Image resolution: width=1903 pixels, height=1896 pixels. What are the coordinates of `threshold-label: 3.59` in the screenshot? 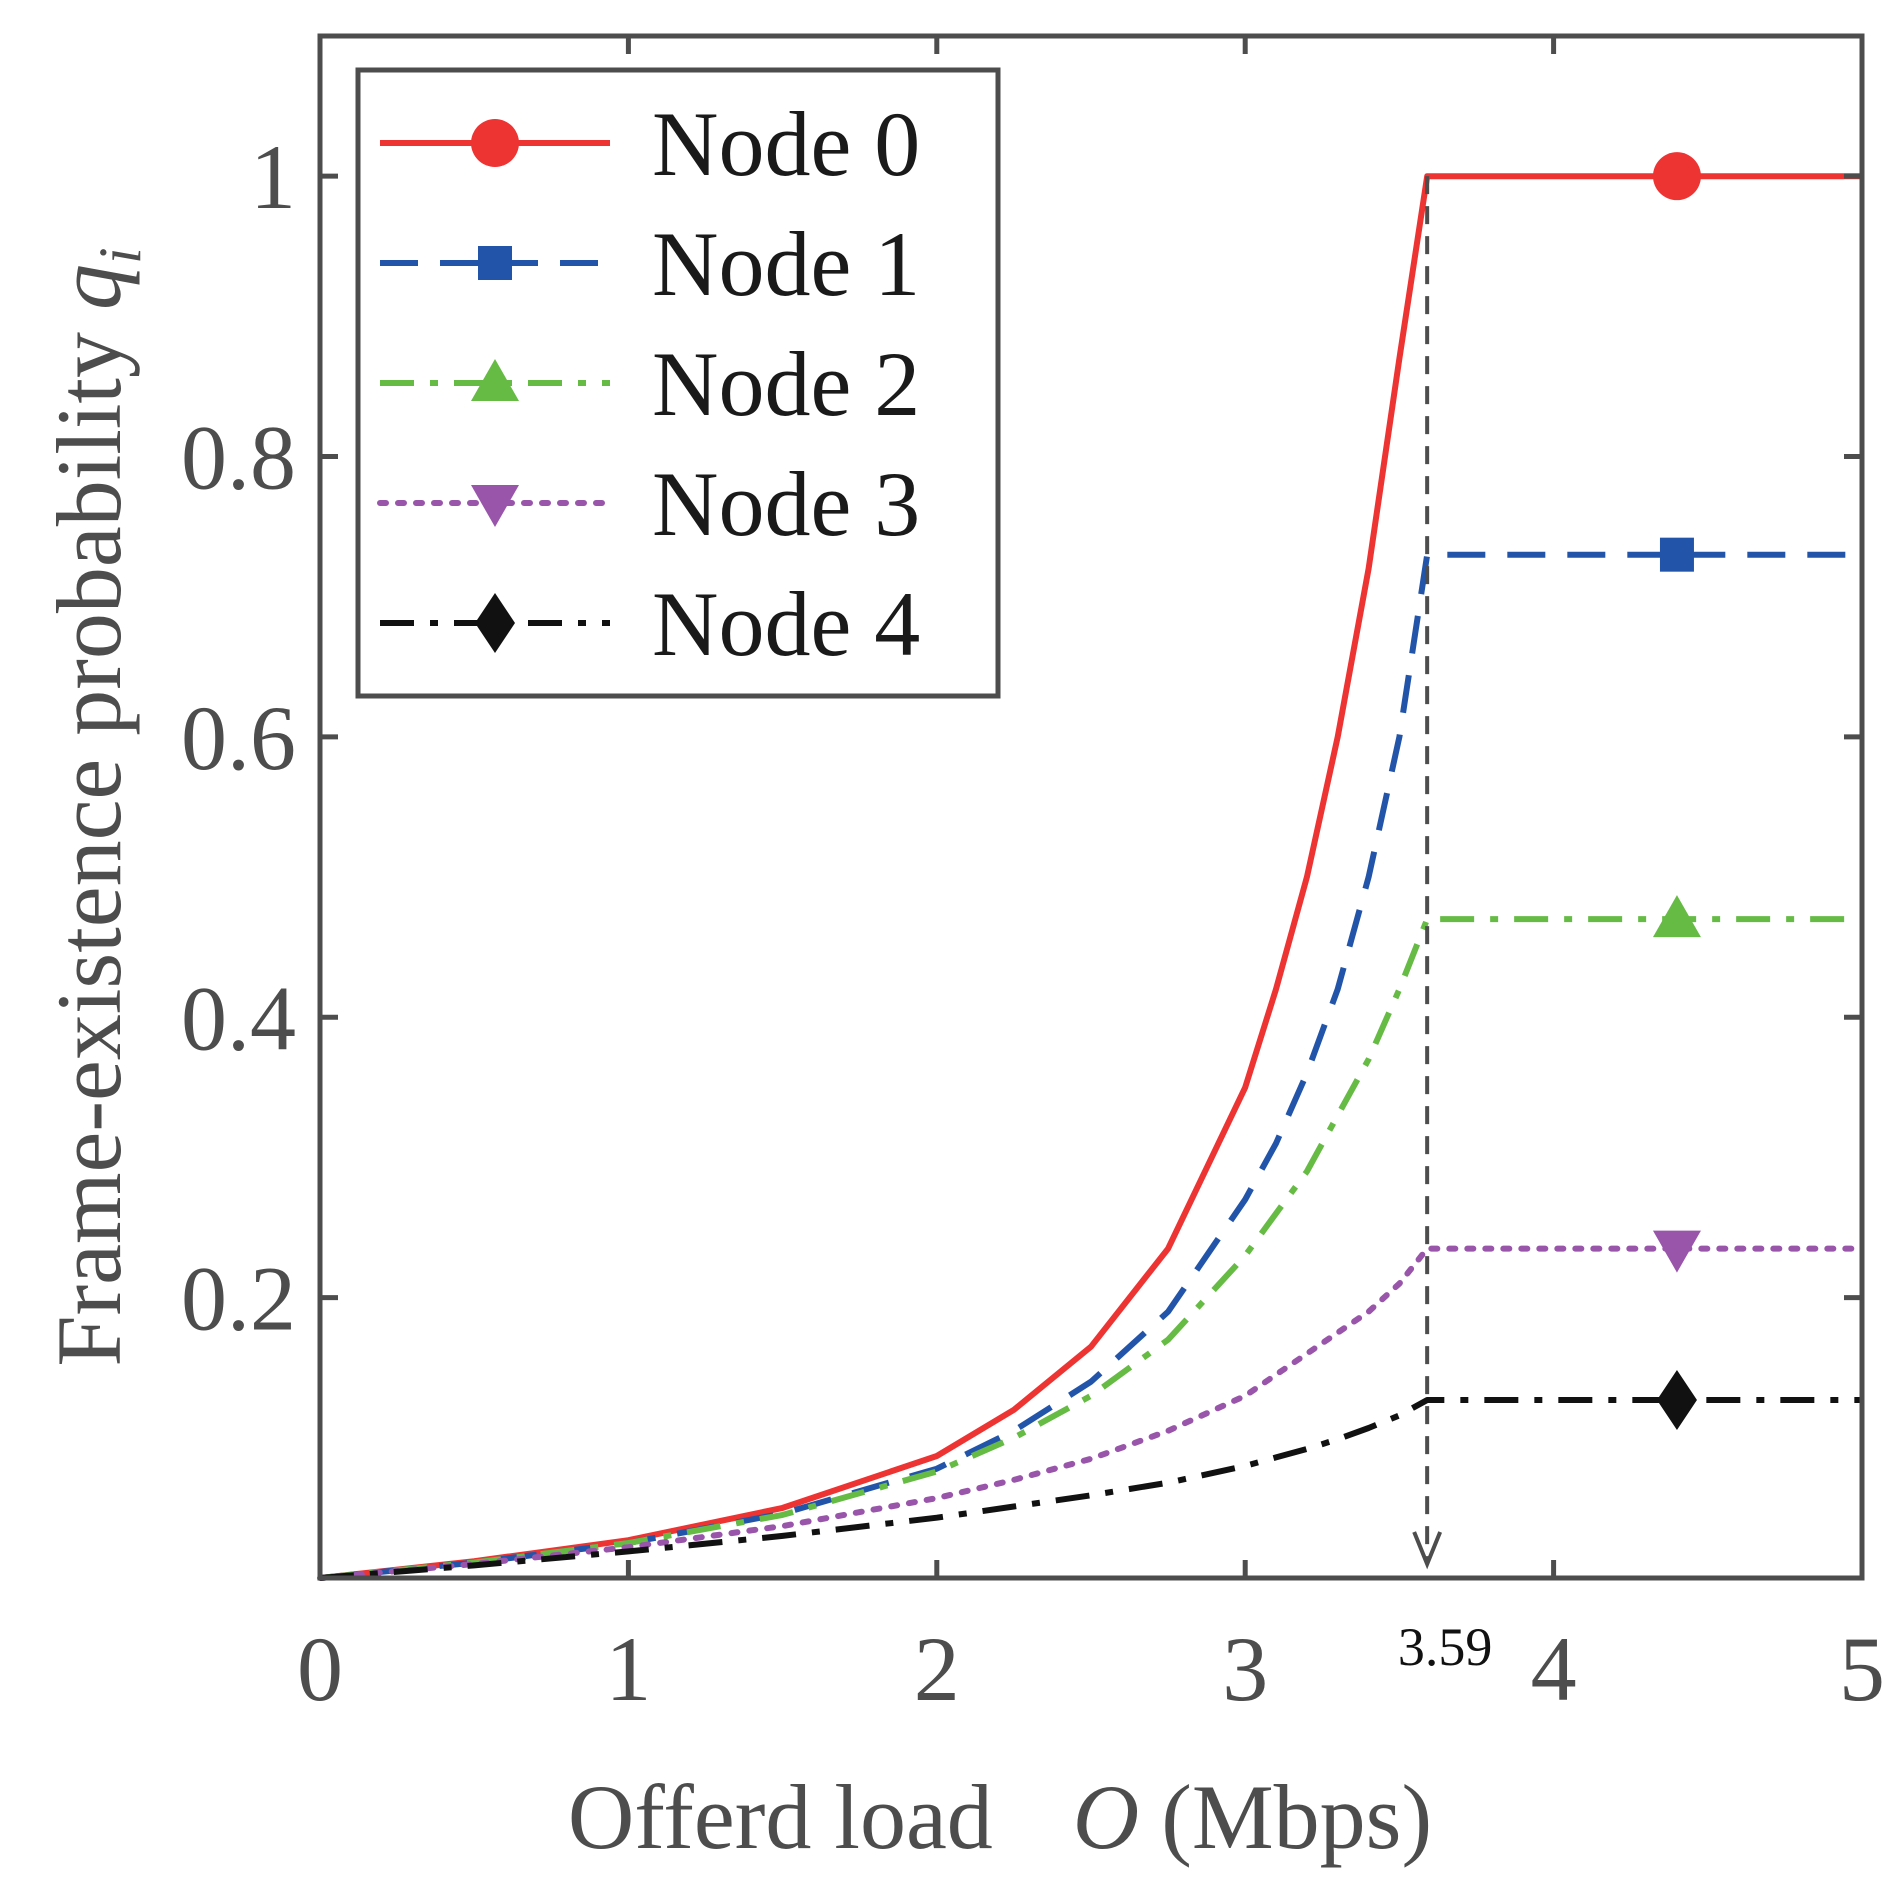 It's located at (1445, 1647).